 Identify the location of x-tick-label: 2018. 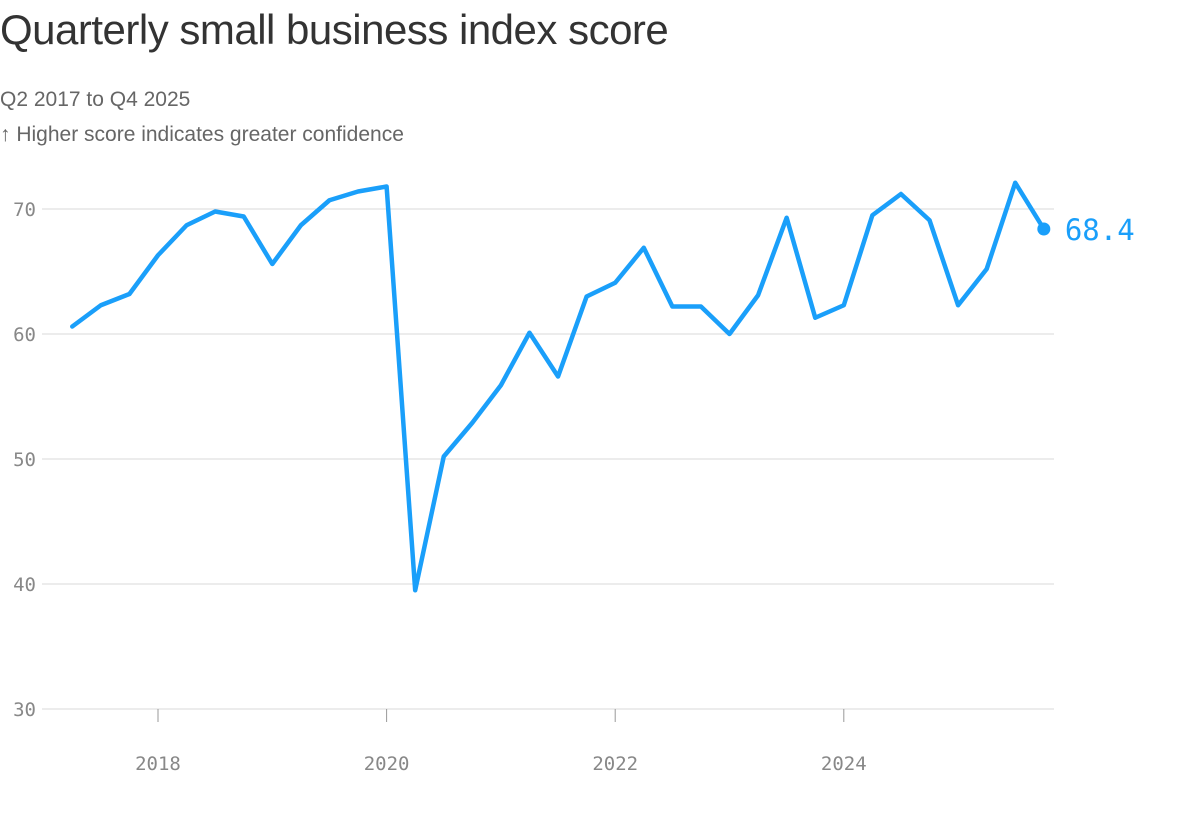
(158, 764).